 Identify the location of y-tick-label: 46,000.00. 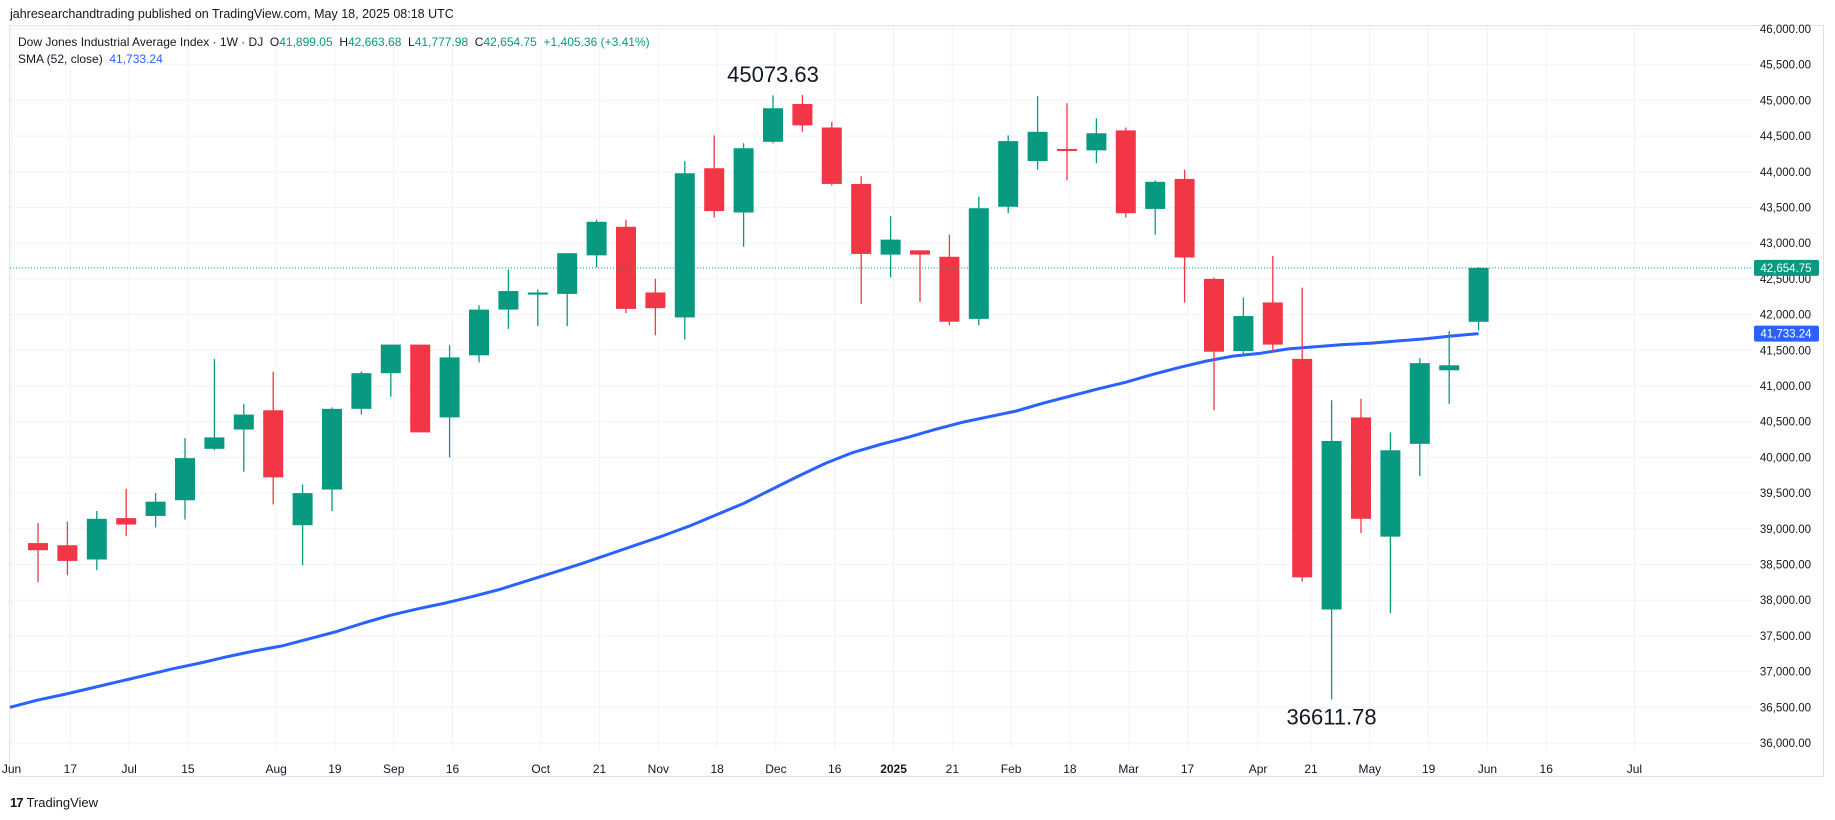
(1785, 30).